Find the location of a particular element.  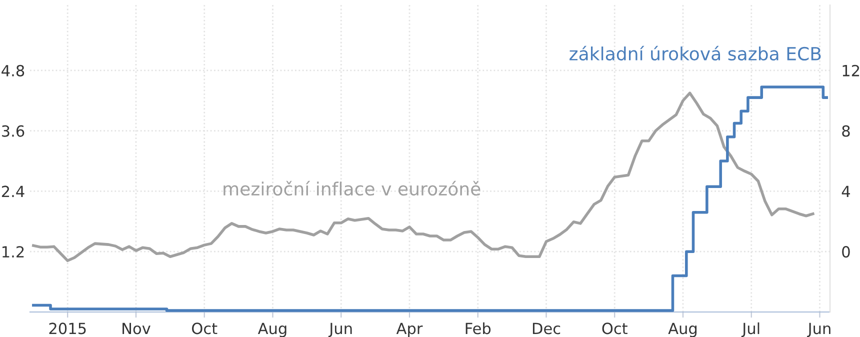

y2-tick-label: 0 is located at coordinates (846, 252).